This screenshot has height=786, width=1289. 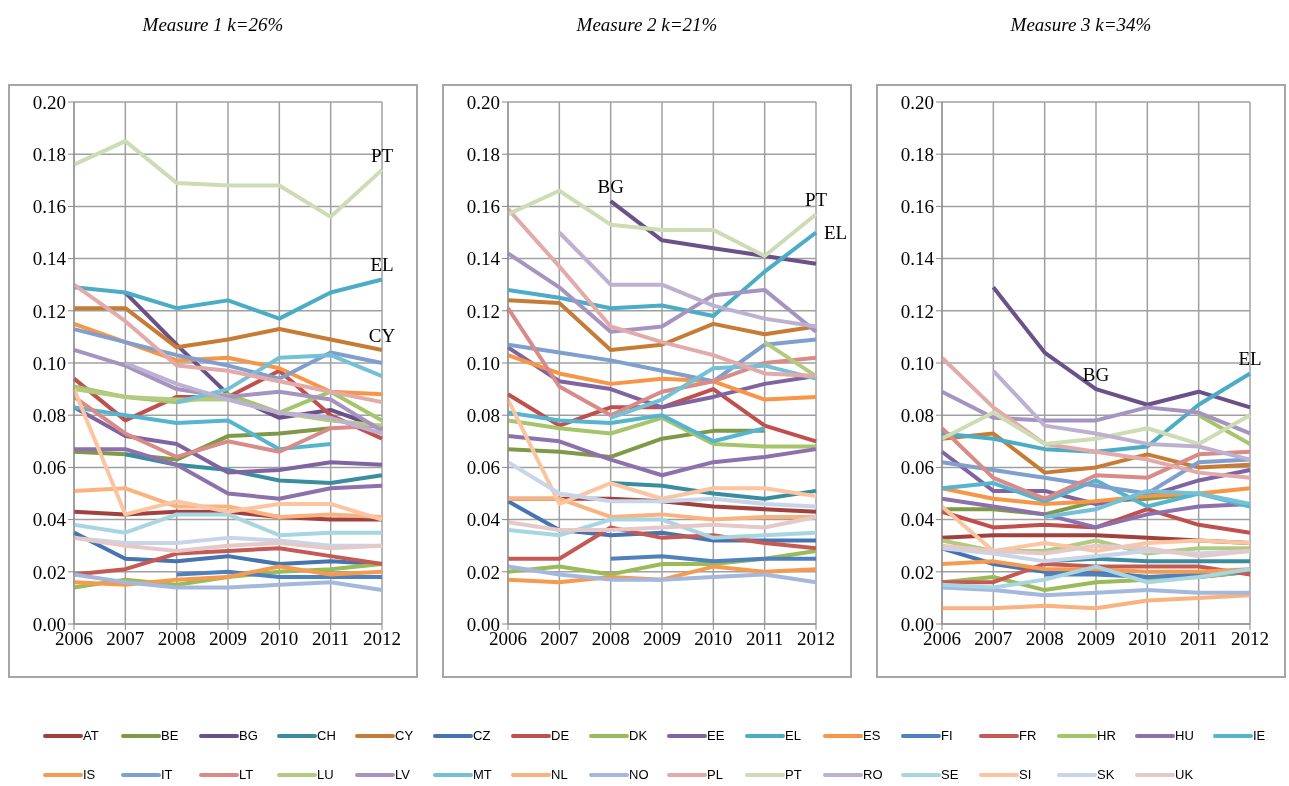 What do you see at coordinates (170, 735) in the screenshot?
I see `legend-label: BE` at bounding box center [170, 735].